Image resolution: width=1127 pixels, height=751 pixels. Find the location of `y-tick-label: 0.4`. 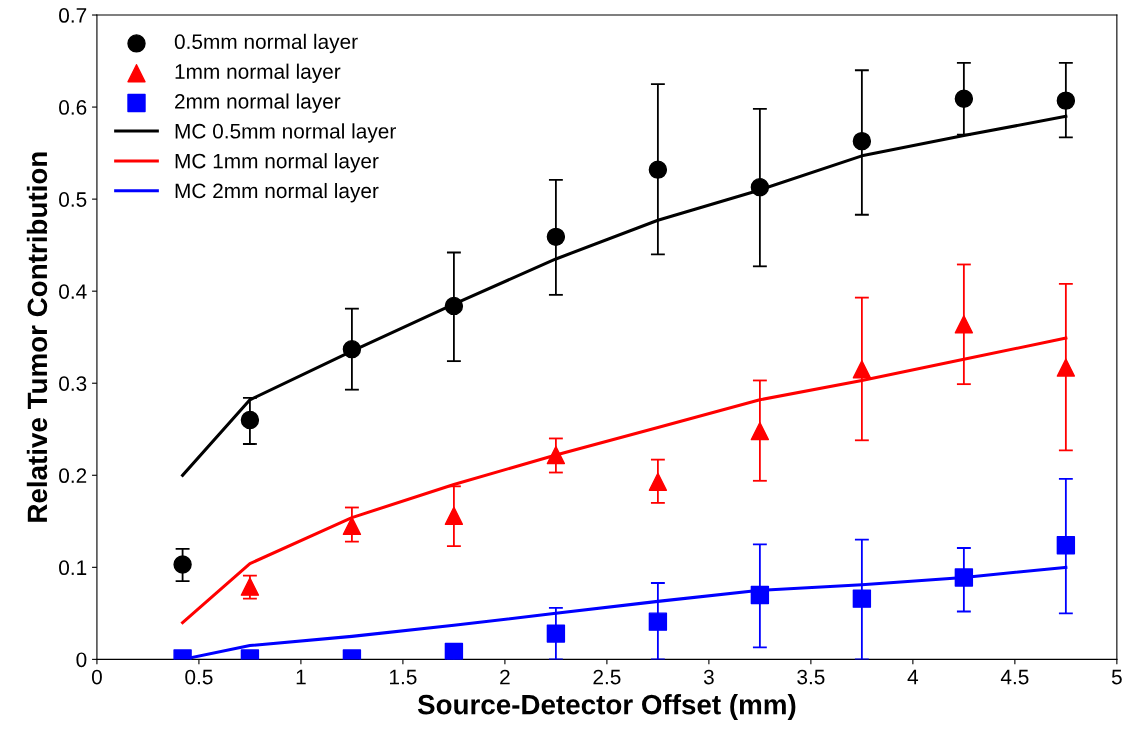

y-tick-label: 0.4 is located at coordinates (73, 291).